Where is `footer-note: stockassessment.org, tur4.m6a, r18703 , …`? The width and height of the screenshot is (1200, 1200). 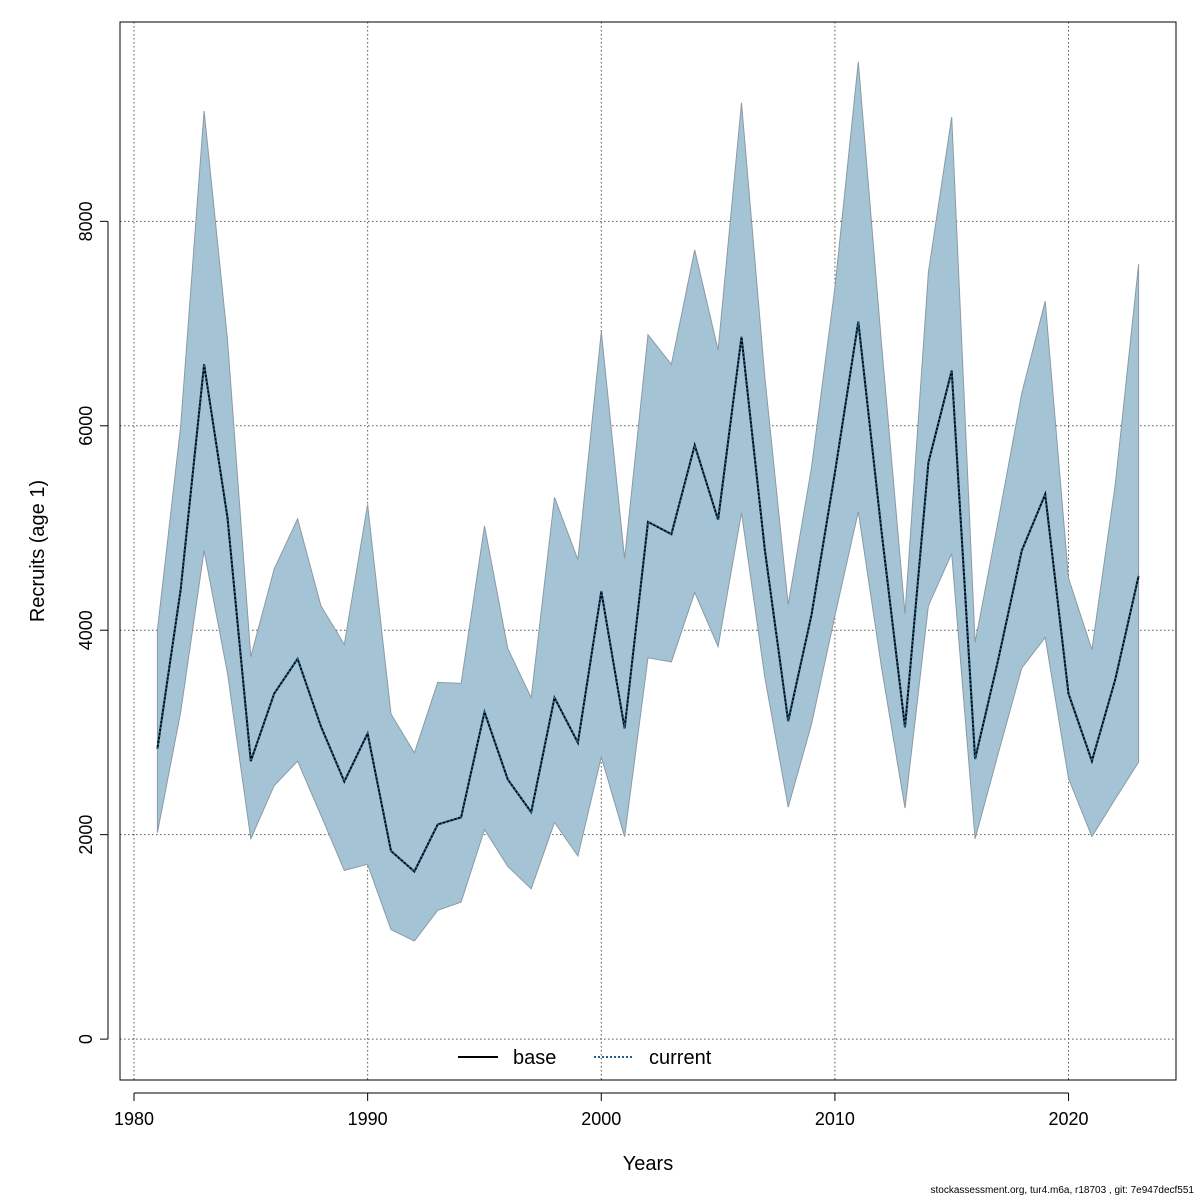 footer-note: stockassessment.org, tur4.m6a, r18703 , … is located at coordinates (1062, 1190).